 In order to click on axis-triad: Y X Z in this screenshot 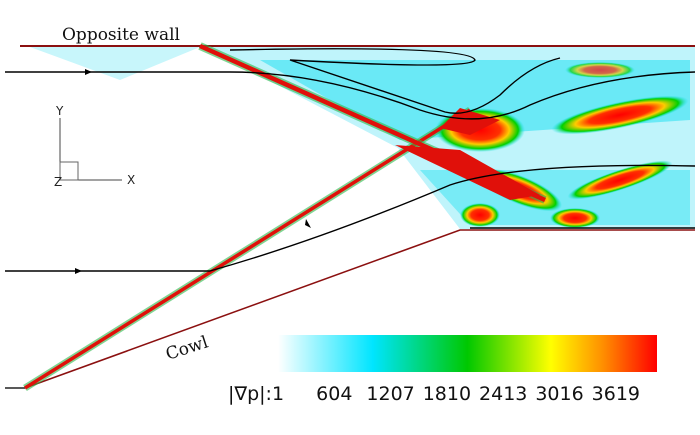, I will do `click(94, 146)`.